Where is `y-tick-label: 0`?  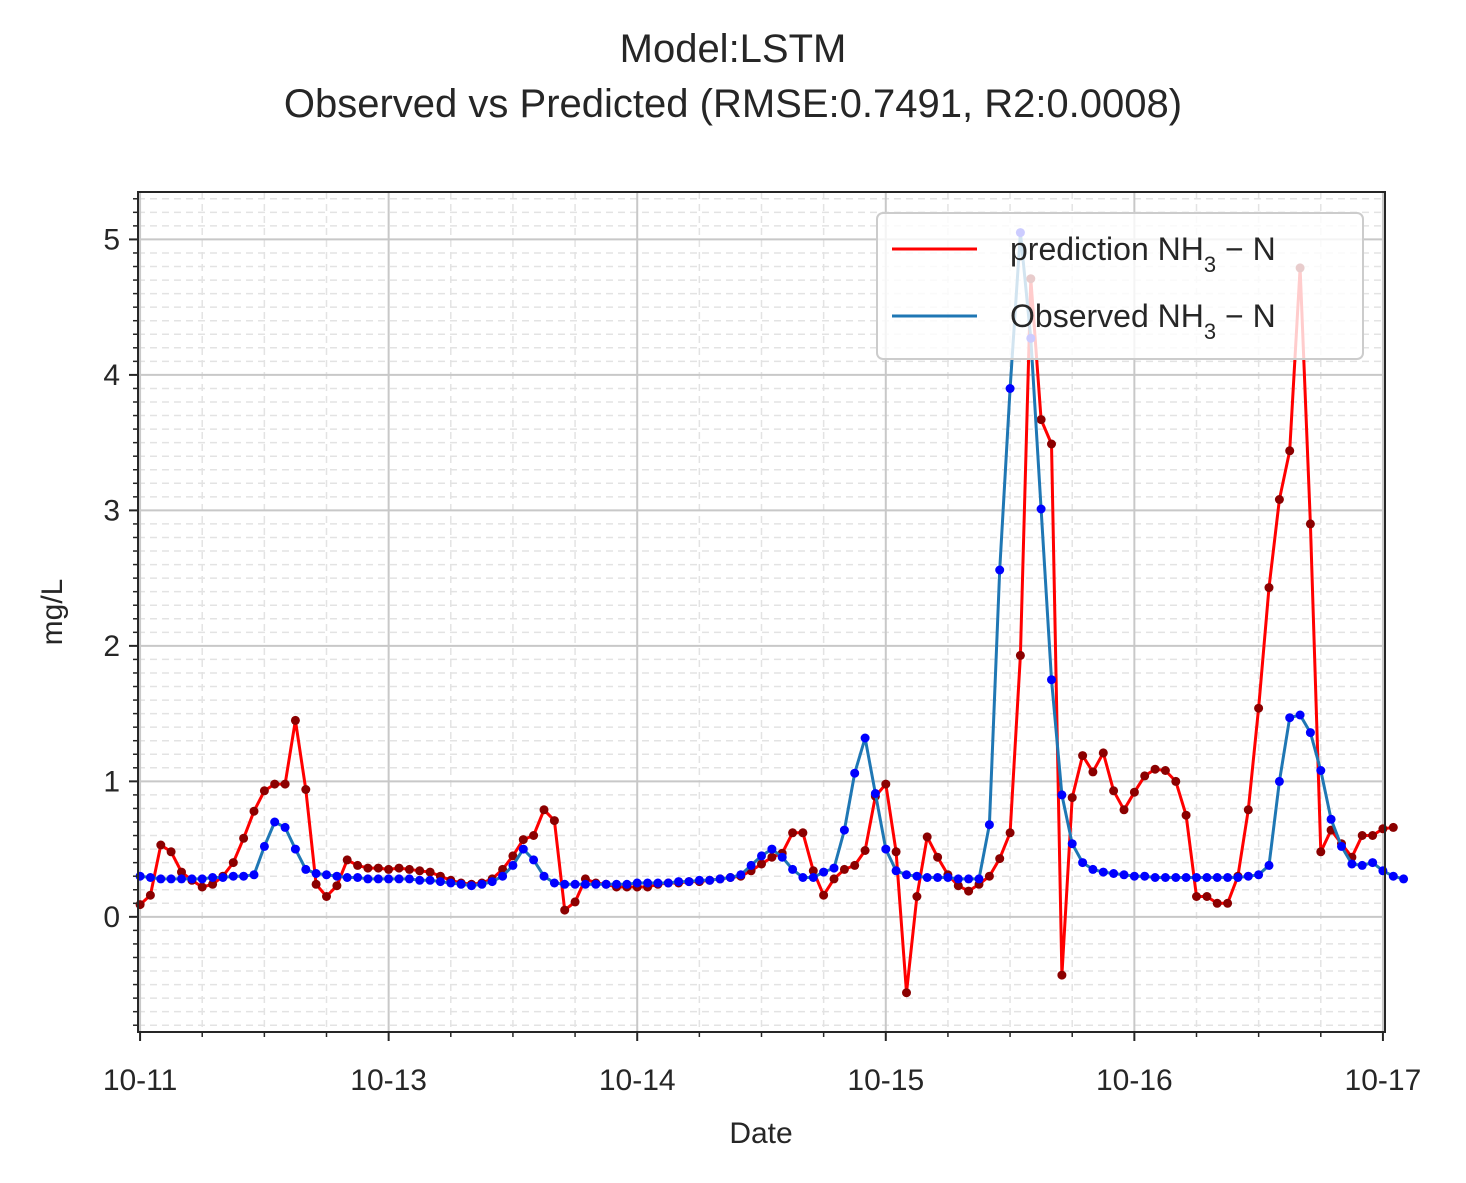 y-tick-label: 0 is located at coordinates (111, 917).